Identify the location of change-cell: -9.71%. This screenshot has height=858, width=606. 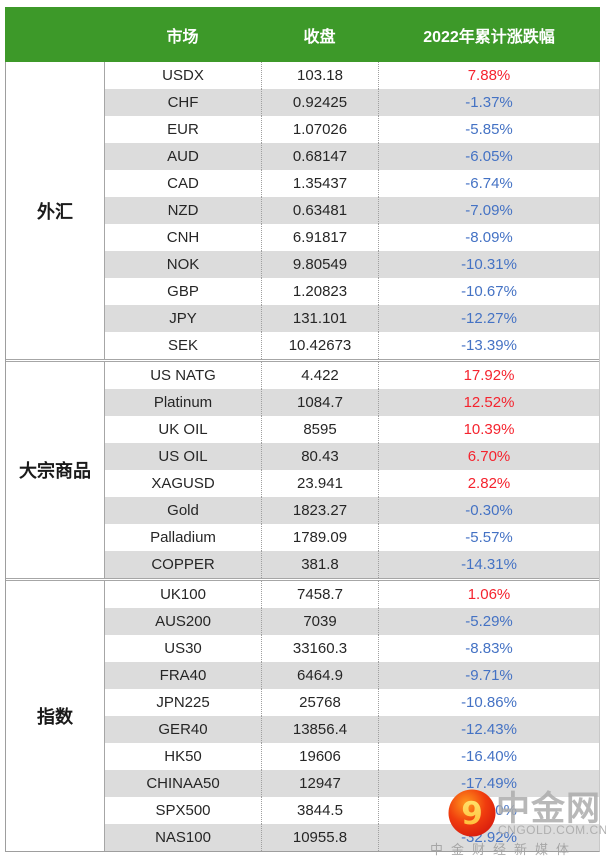
(489, 675).